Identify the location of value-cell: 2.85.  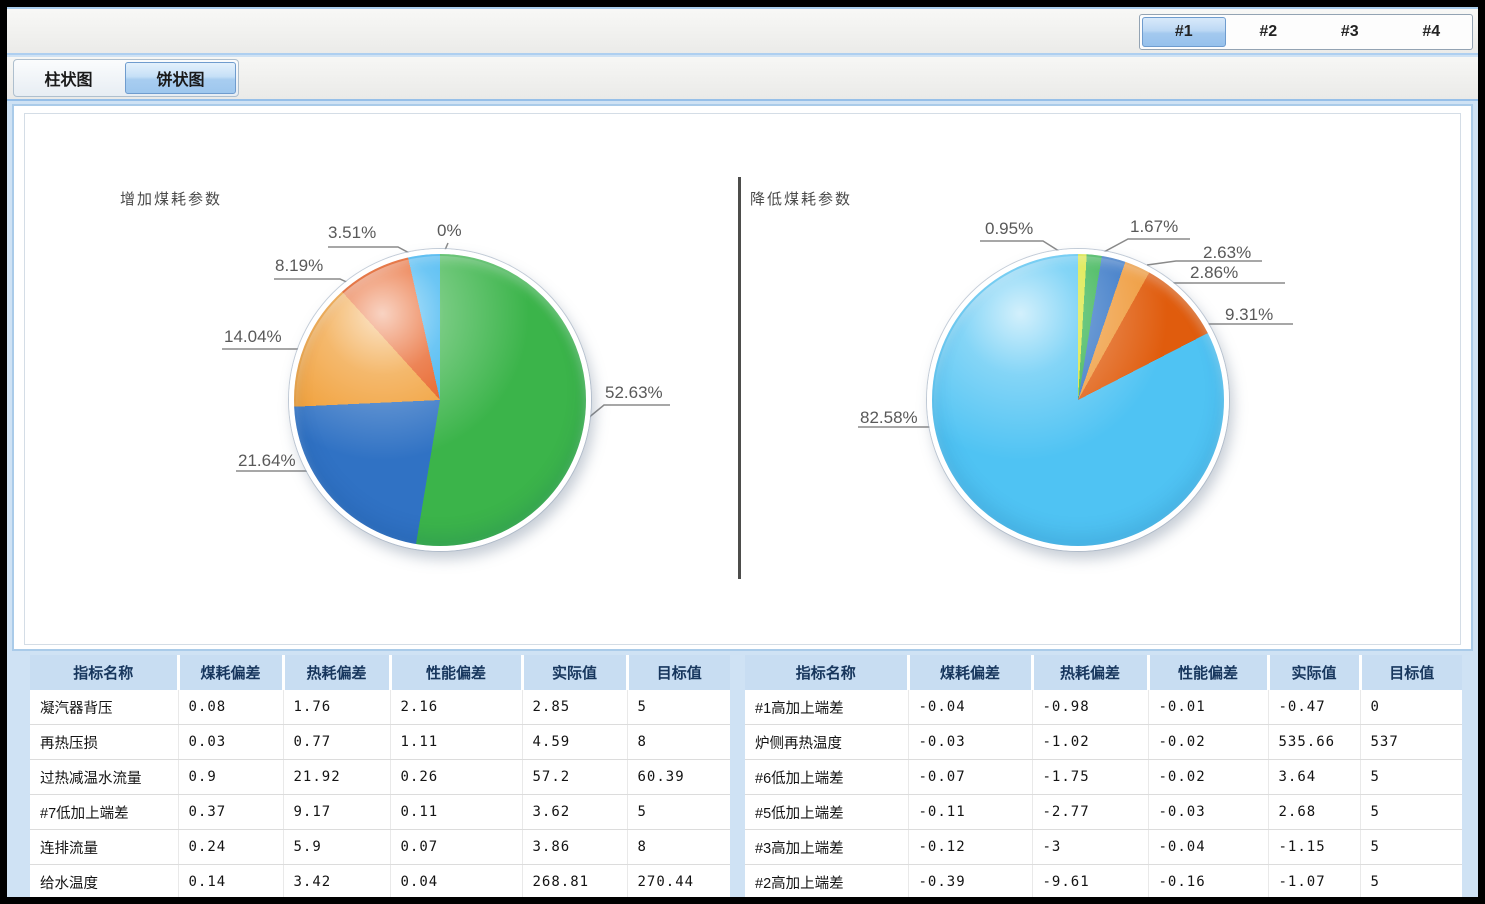
(575, 707).